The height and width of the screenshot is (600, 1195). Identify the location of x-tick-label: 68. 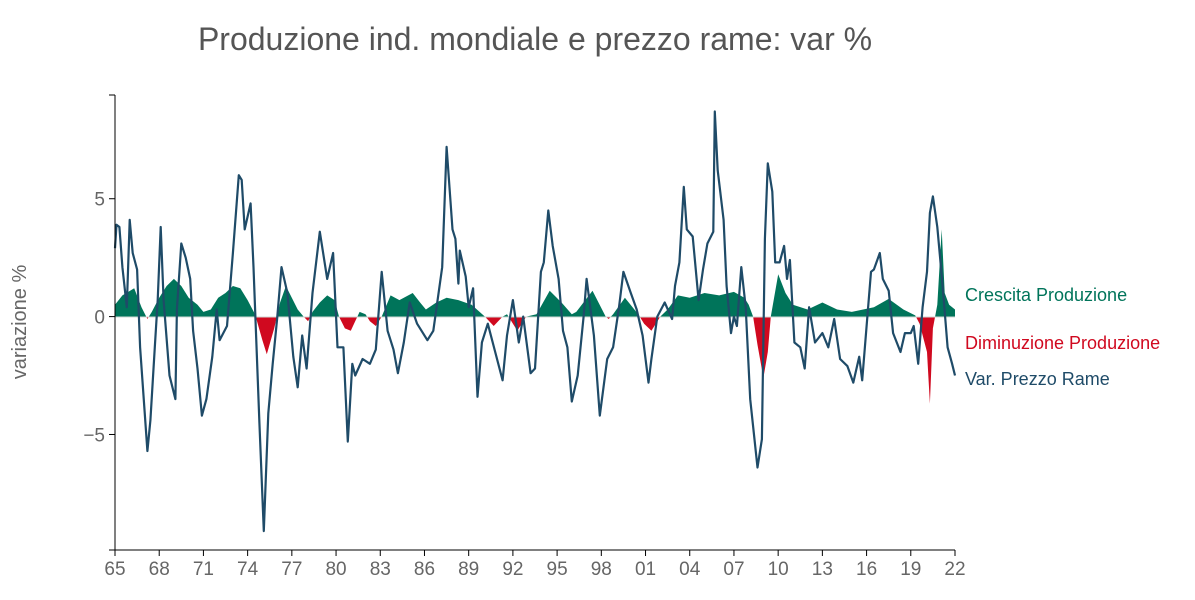
(159, 569).